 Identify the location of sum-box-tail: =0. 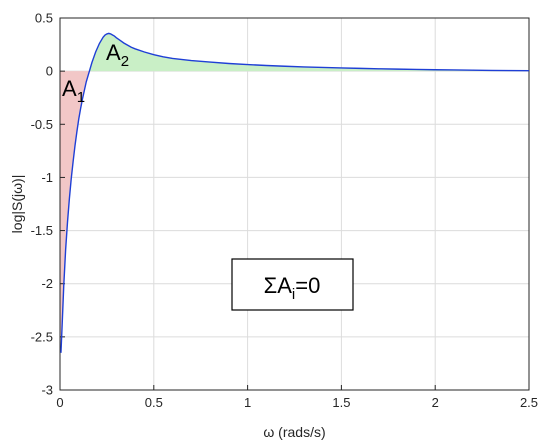
(307, 285).